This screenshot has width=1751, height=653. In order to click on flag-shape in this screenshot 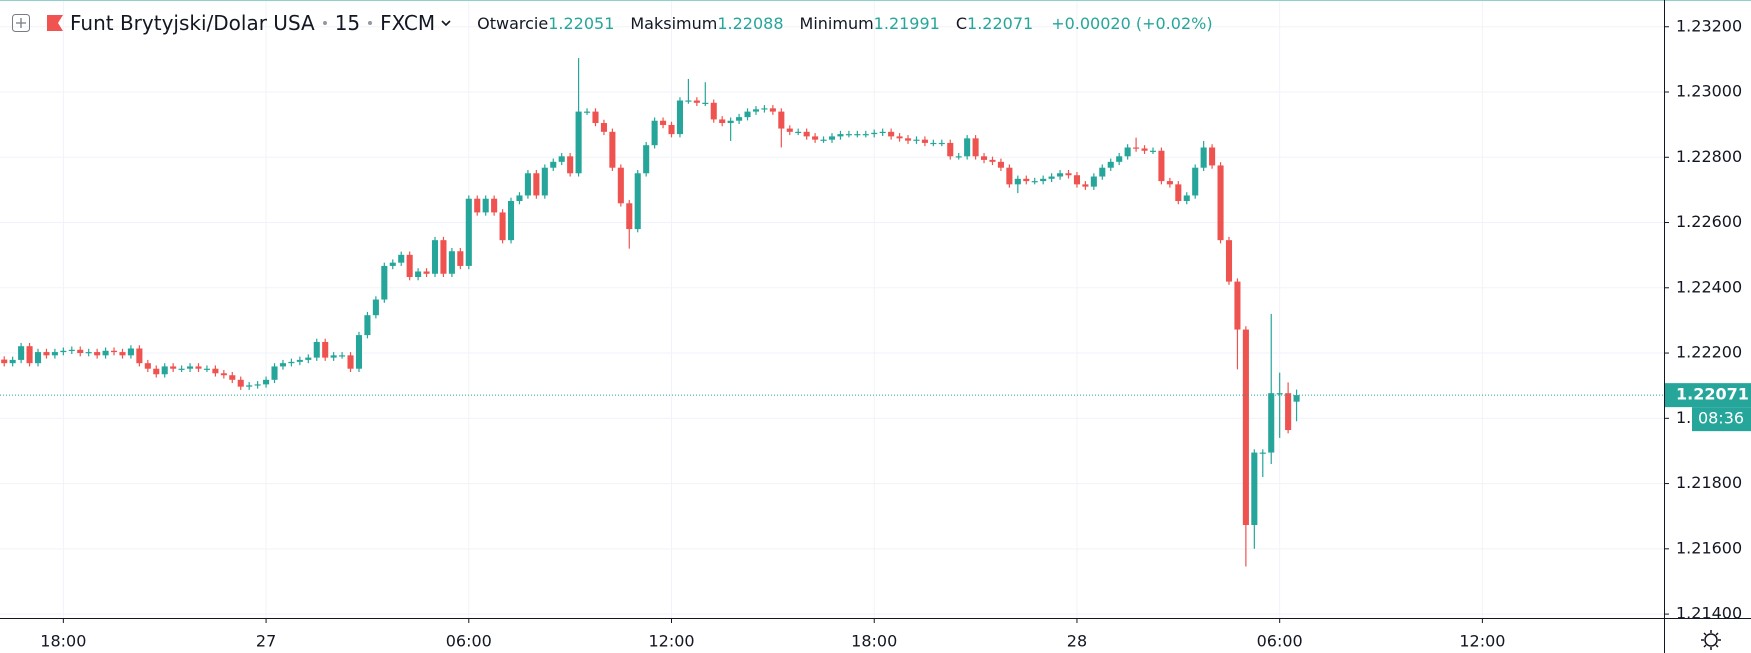, I will do `click(55, 23)`.